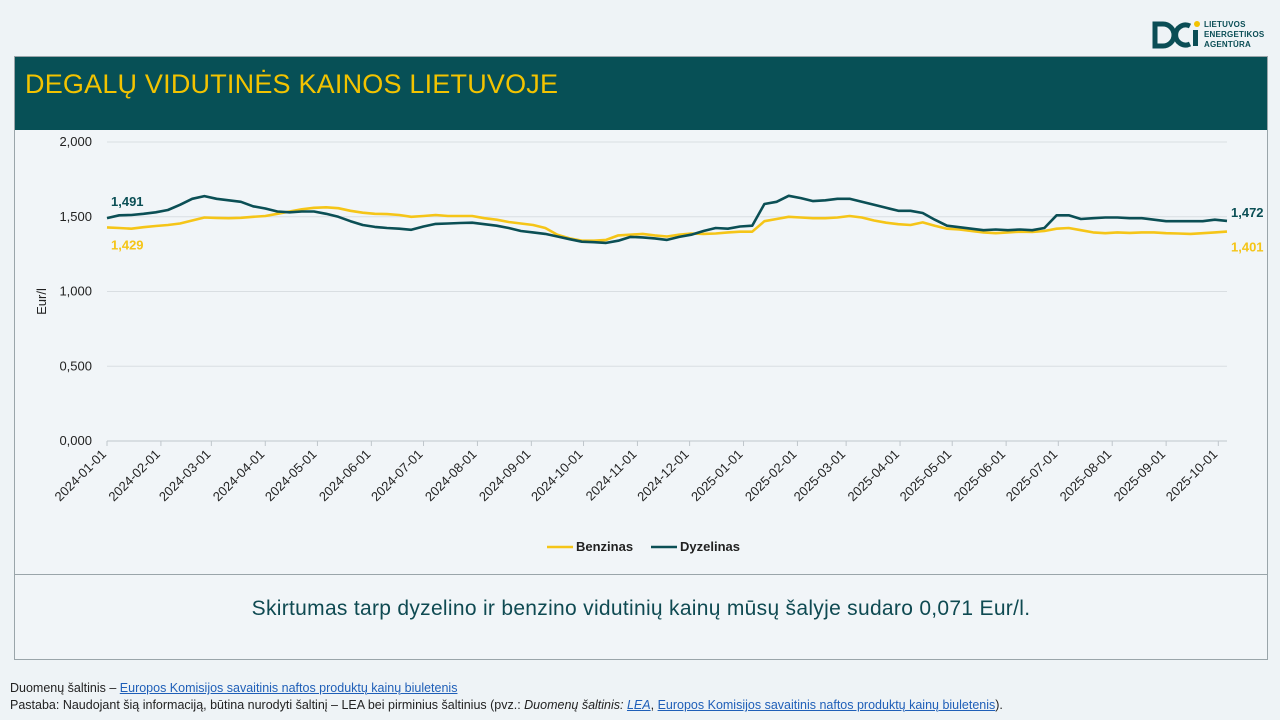 Image resolution: width=1280 pixels, height=720 pixels. Describe the element at coordinates (75, 216) in the screenshot. I see `y-tick-label: 1,500` at that location.